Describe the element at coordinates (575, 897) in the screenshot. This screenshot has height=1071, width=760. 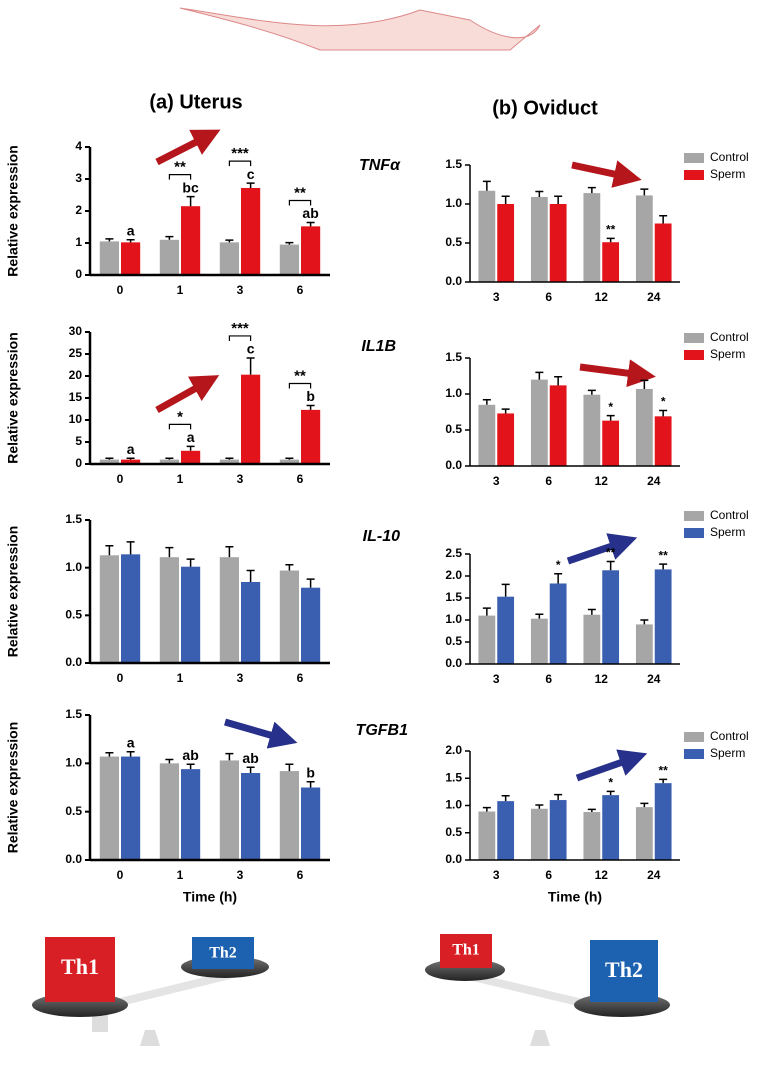
I see `x-axis-label: Time (h)` at that location.